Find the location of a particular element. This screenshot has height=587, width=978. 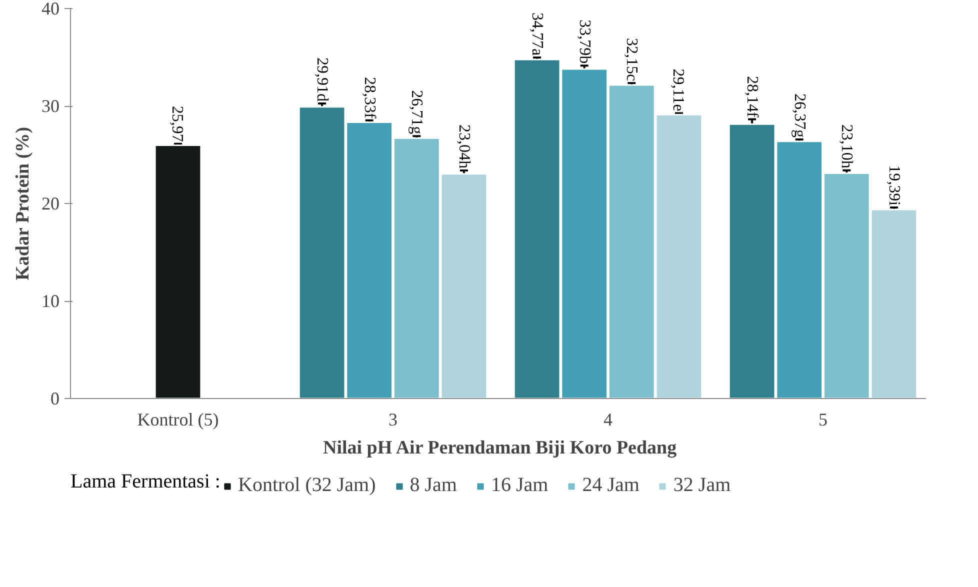

data-label: 28,14f is located at coordinates (752, 97).